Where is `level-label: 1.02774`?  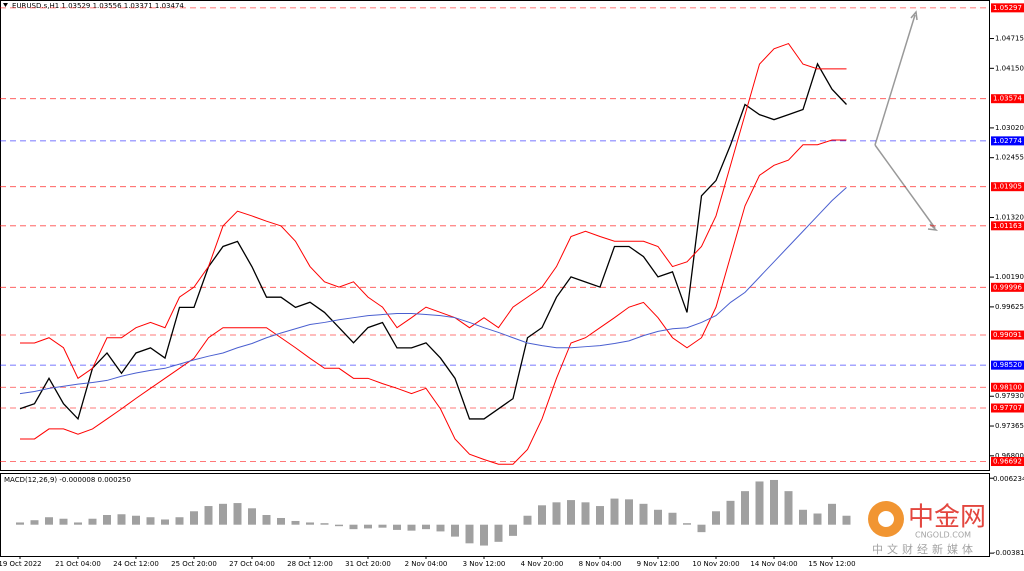
level-label: 1.02774 is located at coordinates (1007, 141).